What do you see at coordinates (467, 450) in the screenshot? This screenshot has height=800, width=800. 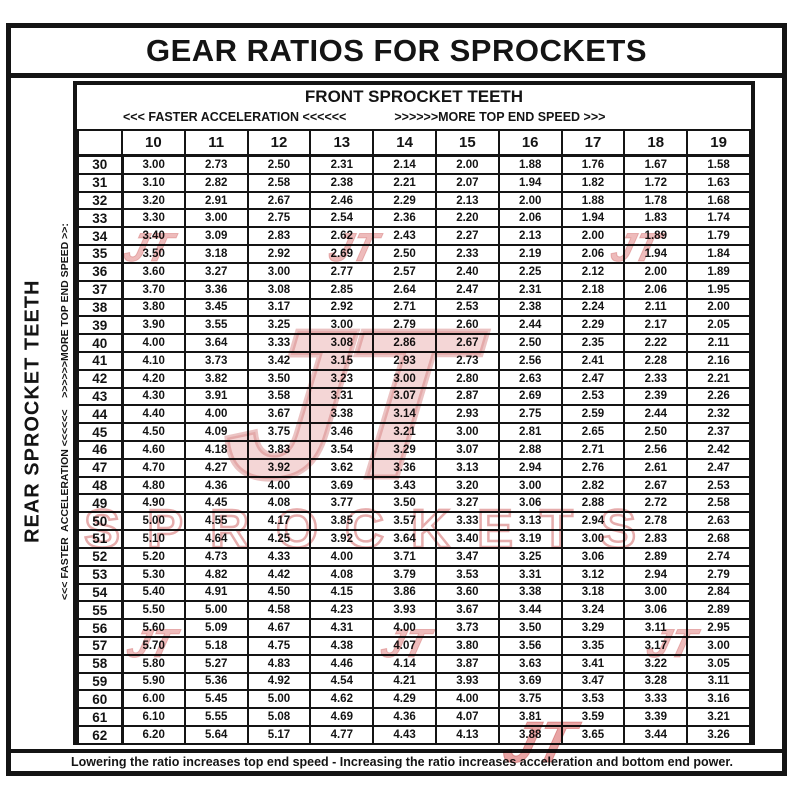 I see `ratio-cell: 3.07` at bounding box center [467, 450].